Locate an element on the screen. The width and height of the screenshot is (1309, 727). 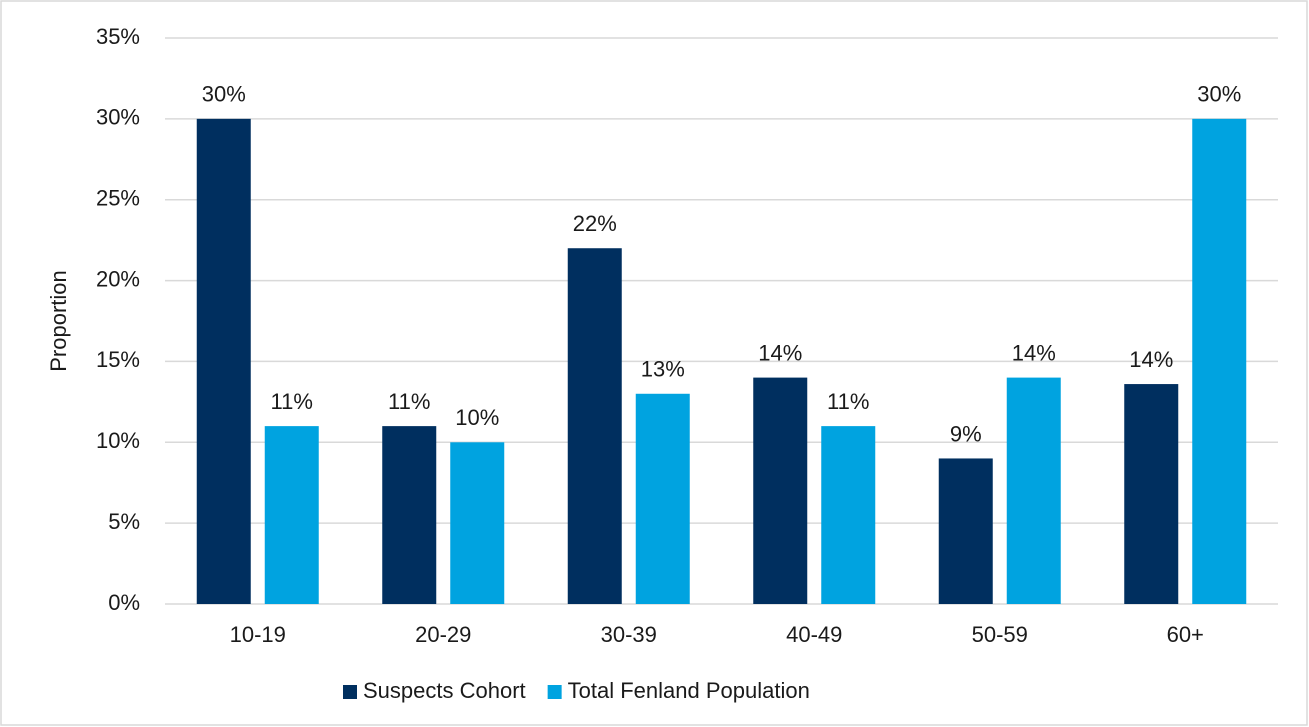
x-tick-label: 30-39 is located at coordinates (629, 634).